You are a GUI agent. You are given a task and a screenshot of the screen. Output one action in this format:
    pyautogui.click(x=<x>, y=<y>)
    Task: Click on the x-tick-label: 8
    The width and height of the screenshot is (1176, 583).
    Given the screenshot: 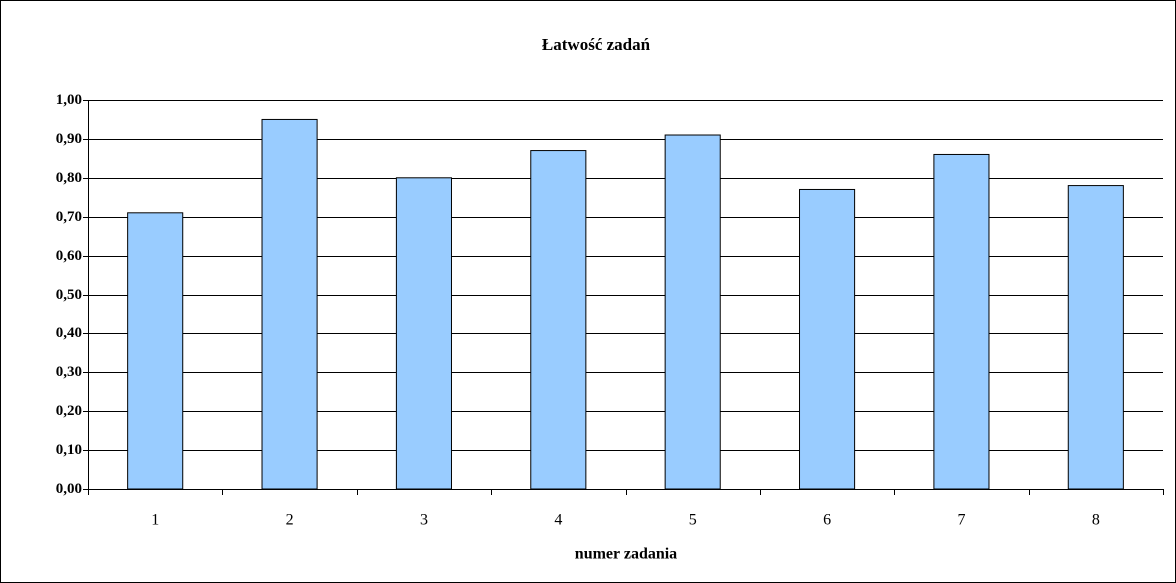 What is the action you would take?
    pyautogui.click(x=1096, y=520)
    